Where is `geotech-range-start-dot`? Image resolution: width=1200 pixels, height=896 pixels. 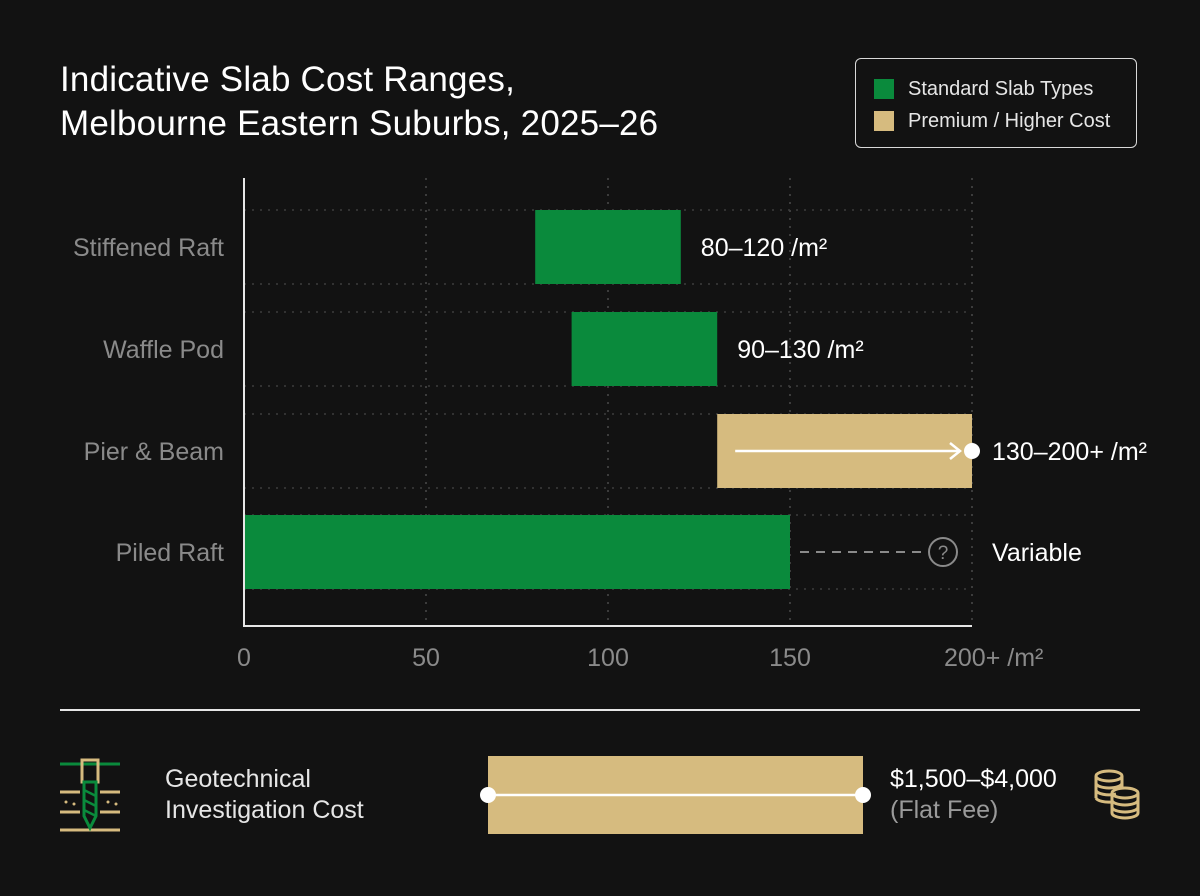
geotech-range-start-dot is located at coordinates (488, 795).